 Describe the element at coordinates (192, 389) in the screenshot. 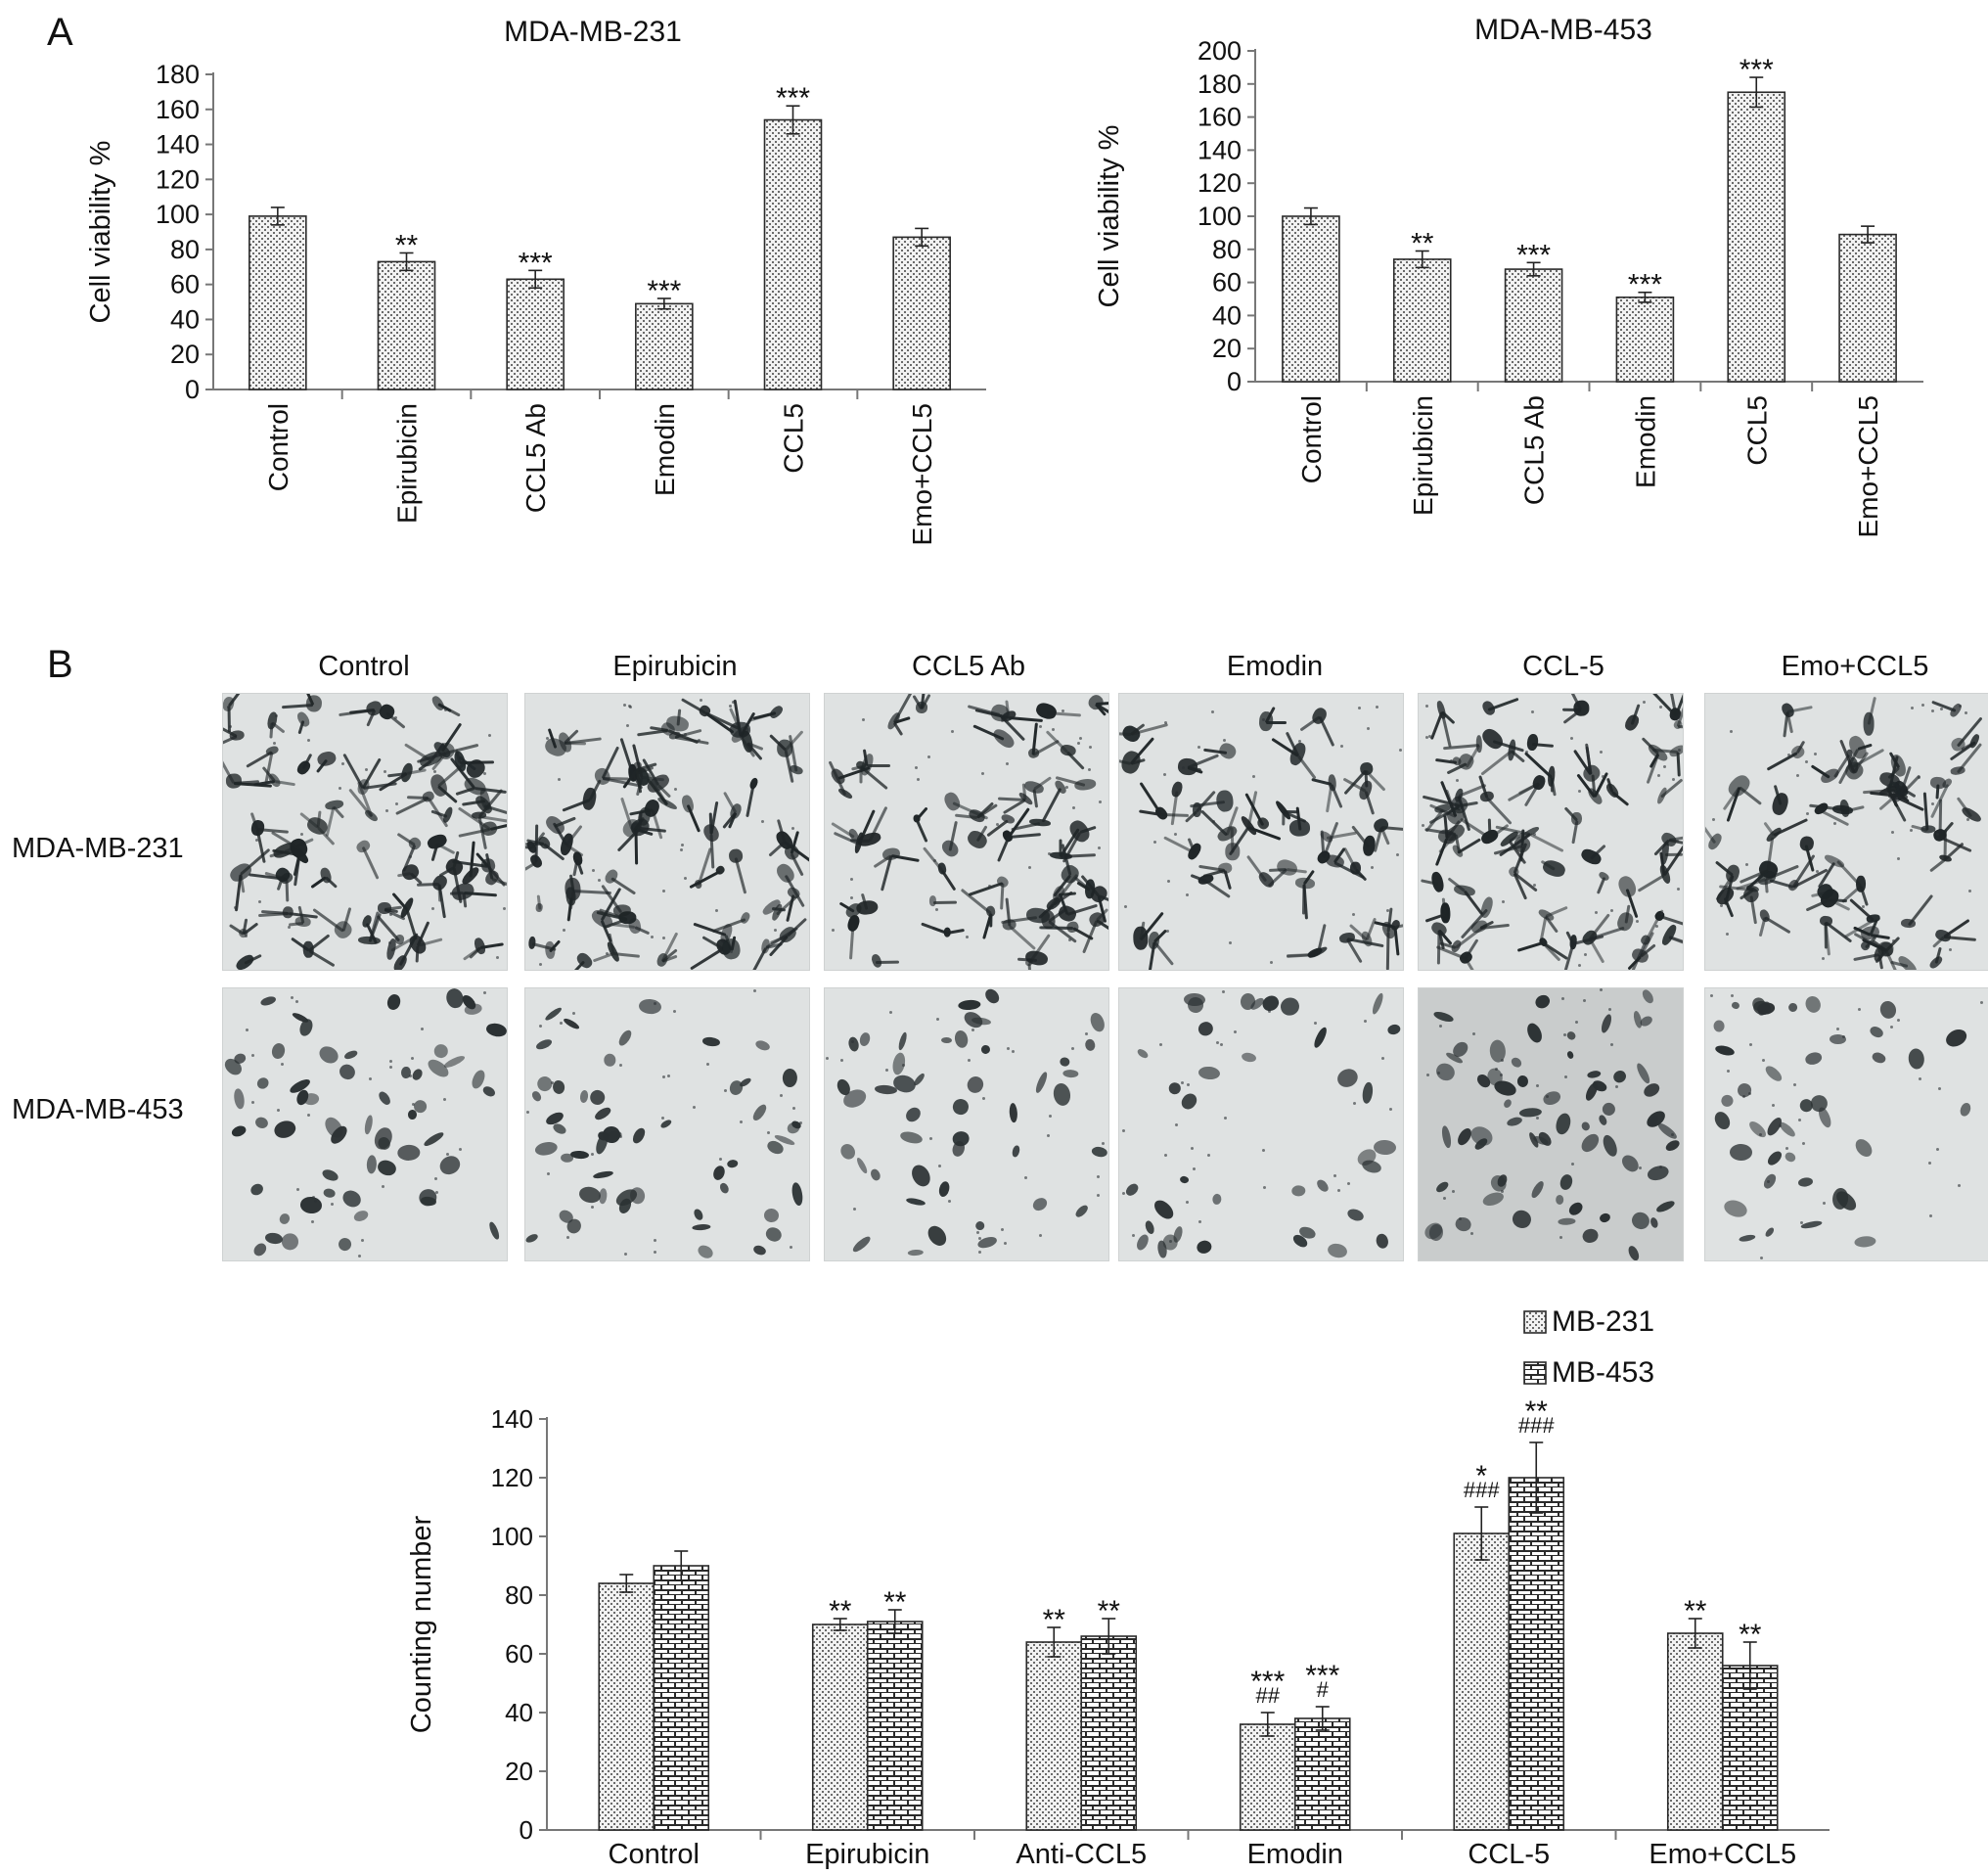

I see `y-tick-label: 0` at that location.